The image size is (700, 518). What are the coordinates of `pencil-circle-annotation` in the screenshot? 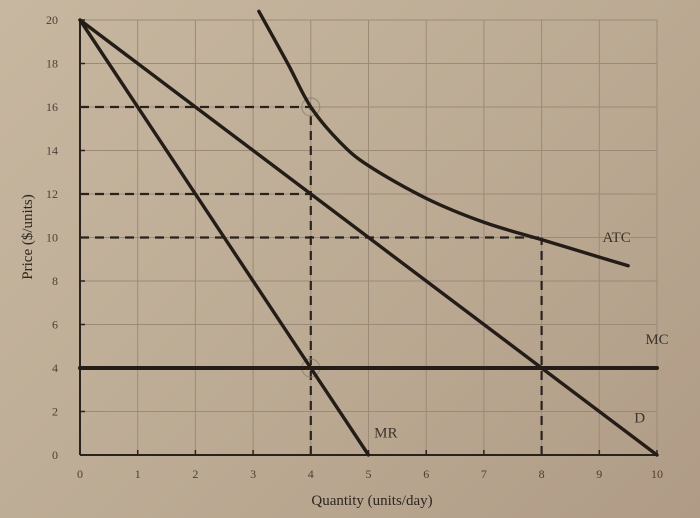 It's located at (311, 107).